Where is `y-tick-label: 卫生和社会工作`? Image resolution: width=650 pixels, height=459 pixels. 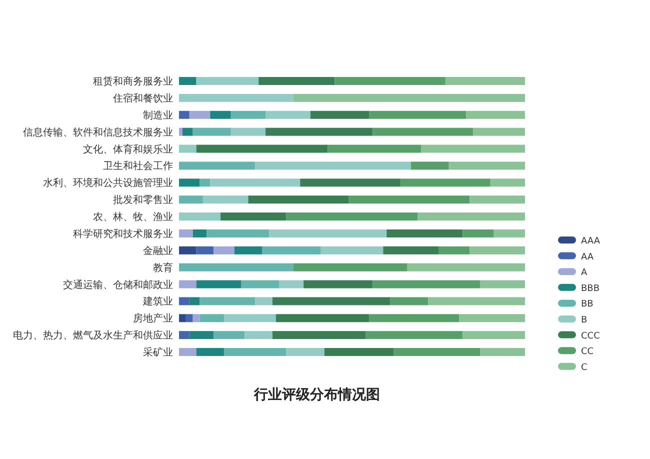
y-tick-label: 卫生和社会工作 is located at coordinates (138, 166).